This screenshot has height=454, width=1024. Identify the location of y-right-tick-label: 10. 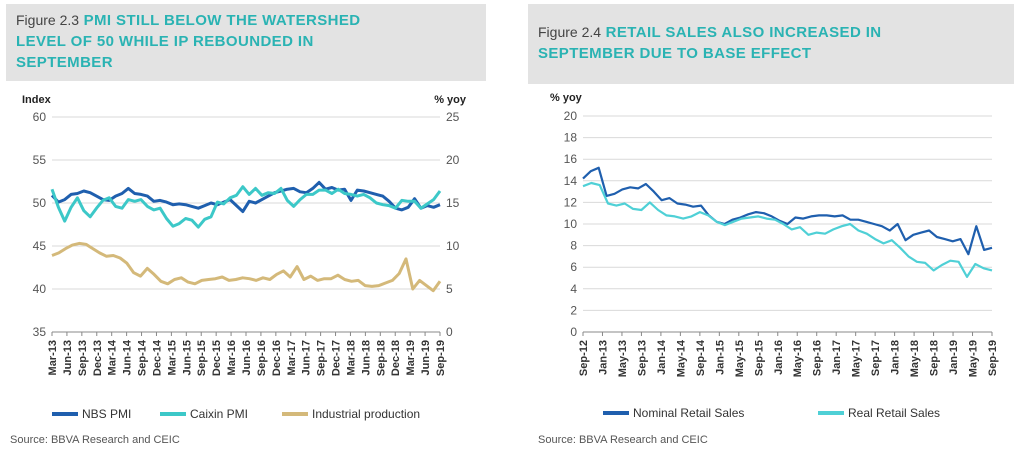
(453, 246).